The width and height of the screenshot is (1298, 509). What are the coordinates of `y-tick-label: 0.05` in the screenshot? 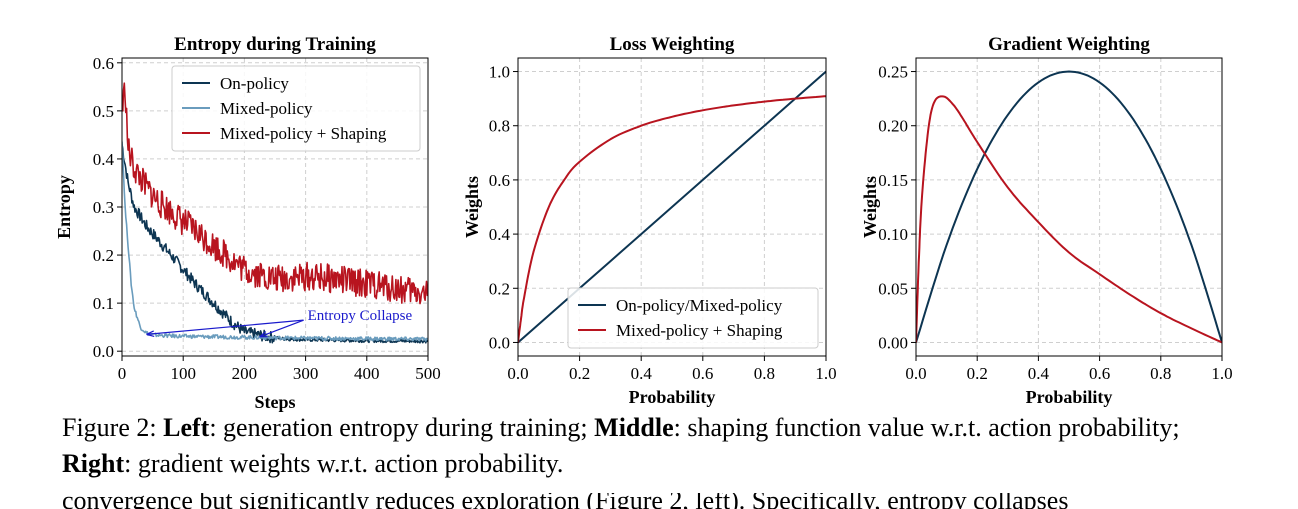 It's located at (893, 288).